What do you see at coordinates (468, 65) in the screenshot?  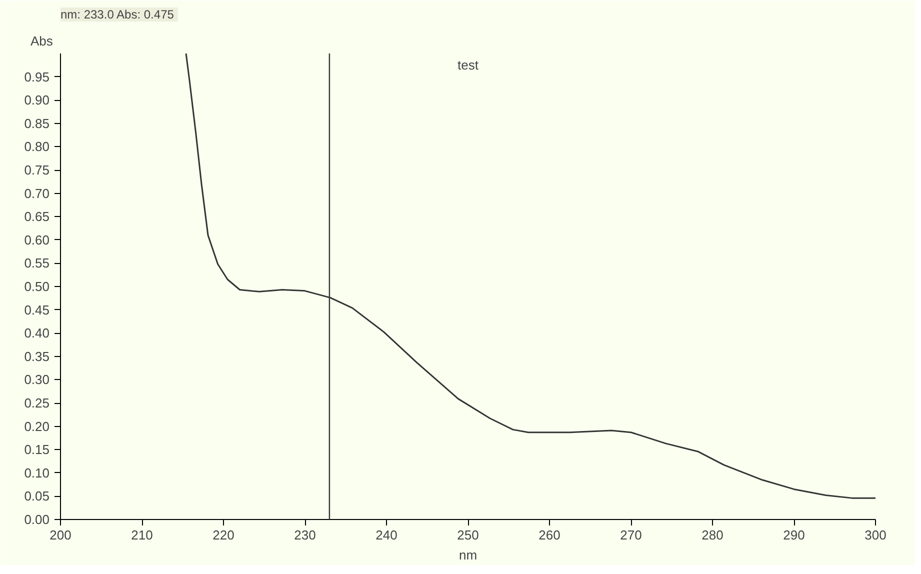 I see `chart-title: test` at bounding box center [468, 65].